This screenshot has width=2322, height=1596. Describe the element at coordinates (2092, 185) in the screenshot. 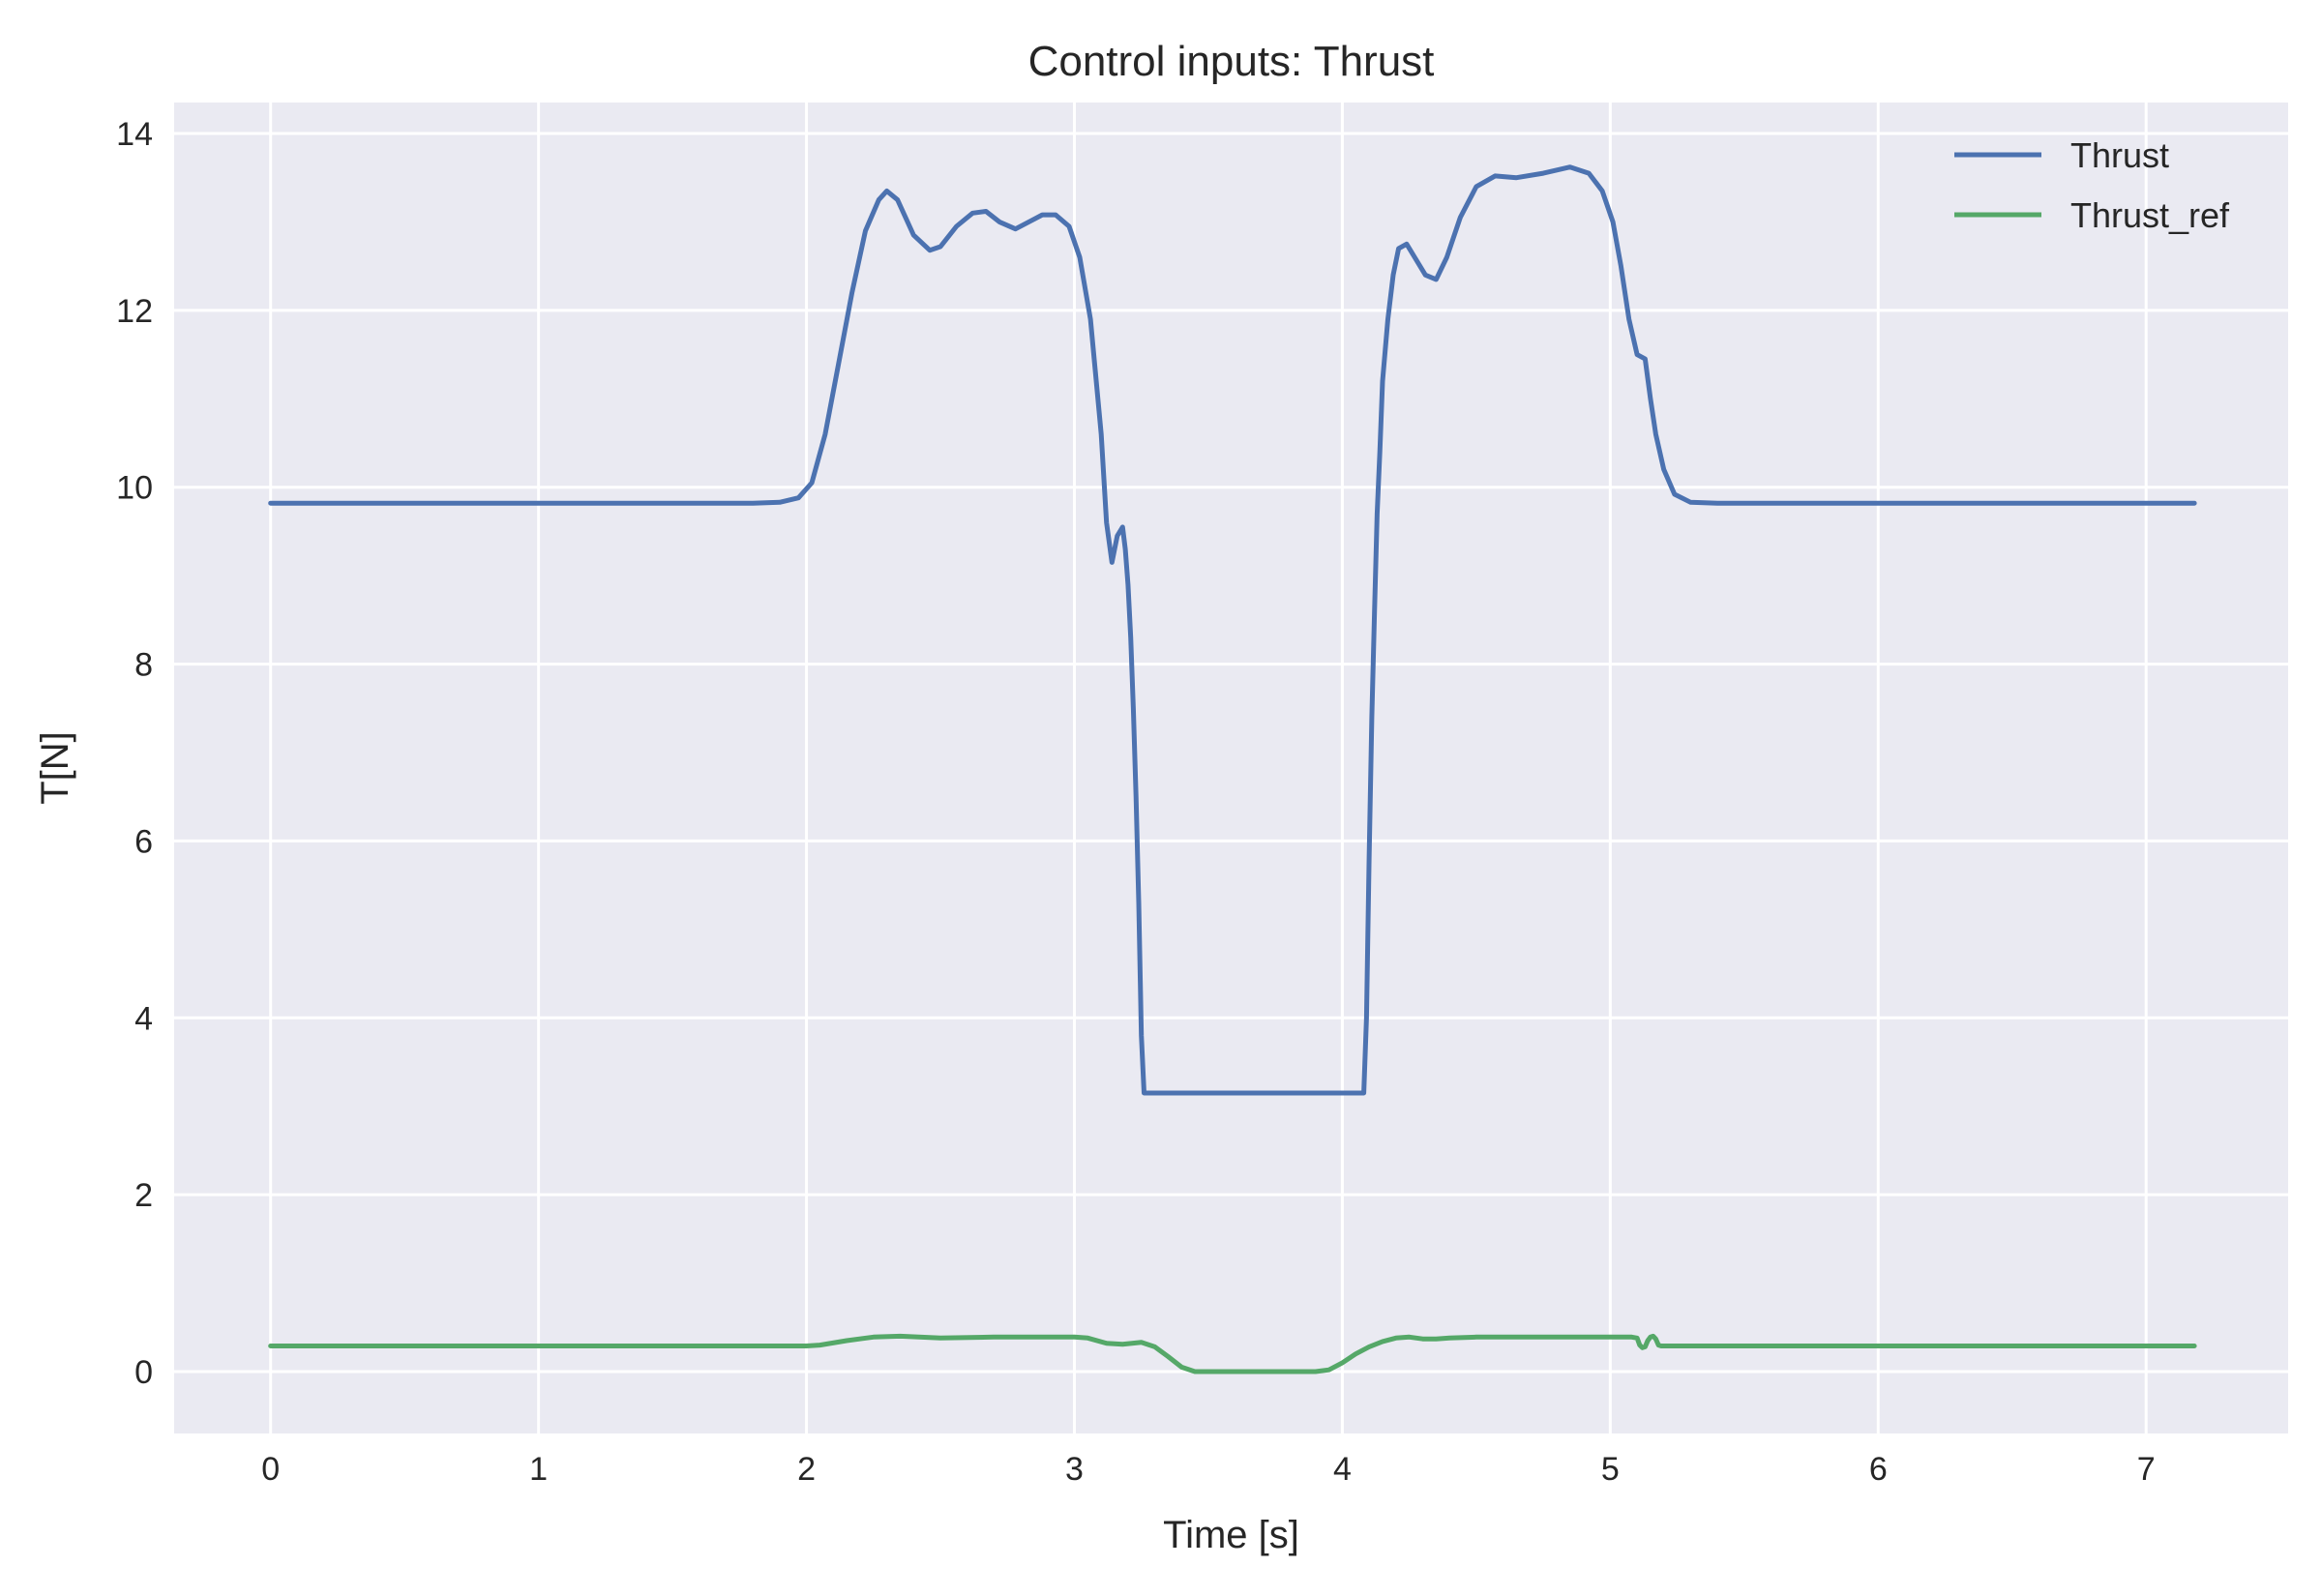

I see `legend: Thrust Thrust_ref` at that location.